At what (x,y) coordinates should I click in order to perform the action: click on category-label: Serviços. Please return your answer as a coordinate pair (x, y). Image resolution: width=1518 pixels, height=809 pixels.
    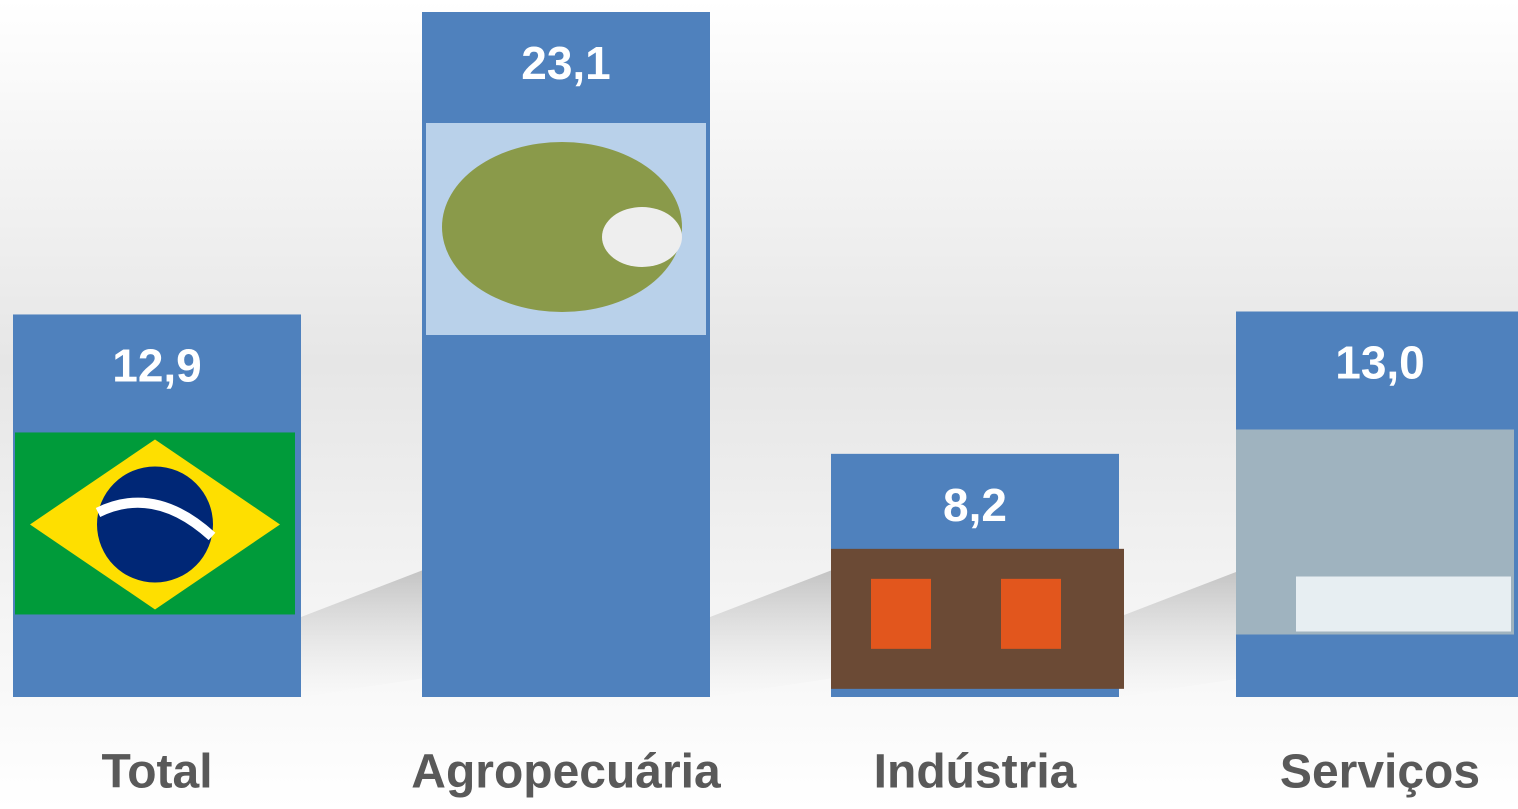
    Looking at the image, I should click on (1380, 772).